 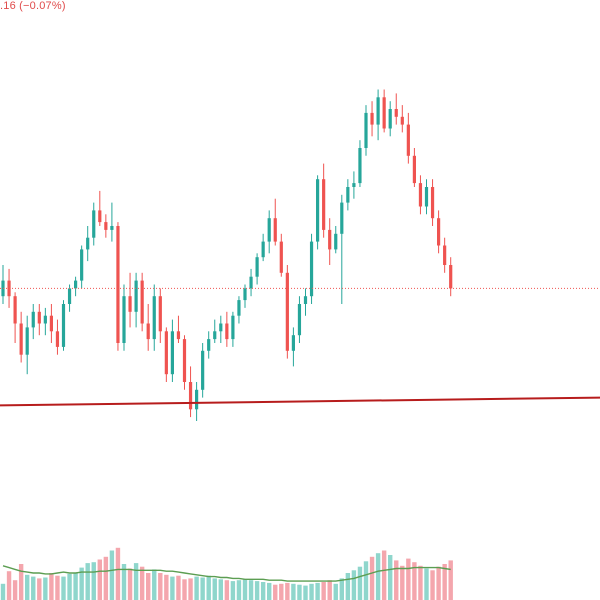 What do you see at coordinates (300, 401) in the screenshot?
I see `trendline` at bounding box center [300, 401].